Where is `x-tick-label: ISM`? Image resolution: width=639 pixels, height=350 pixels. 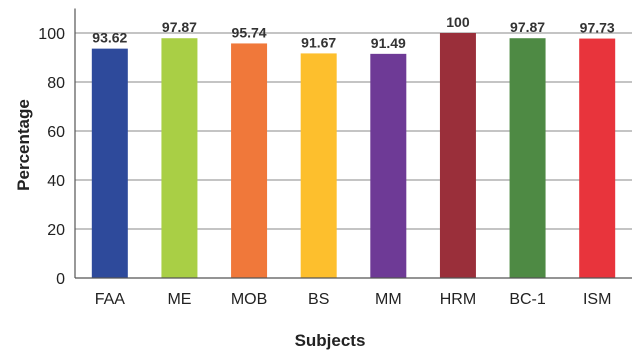
x-tick-label: ISM is located at coordinates (597, 299).